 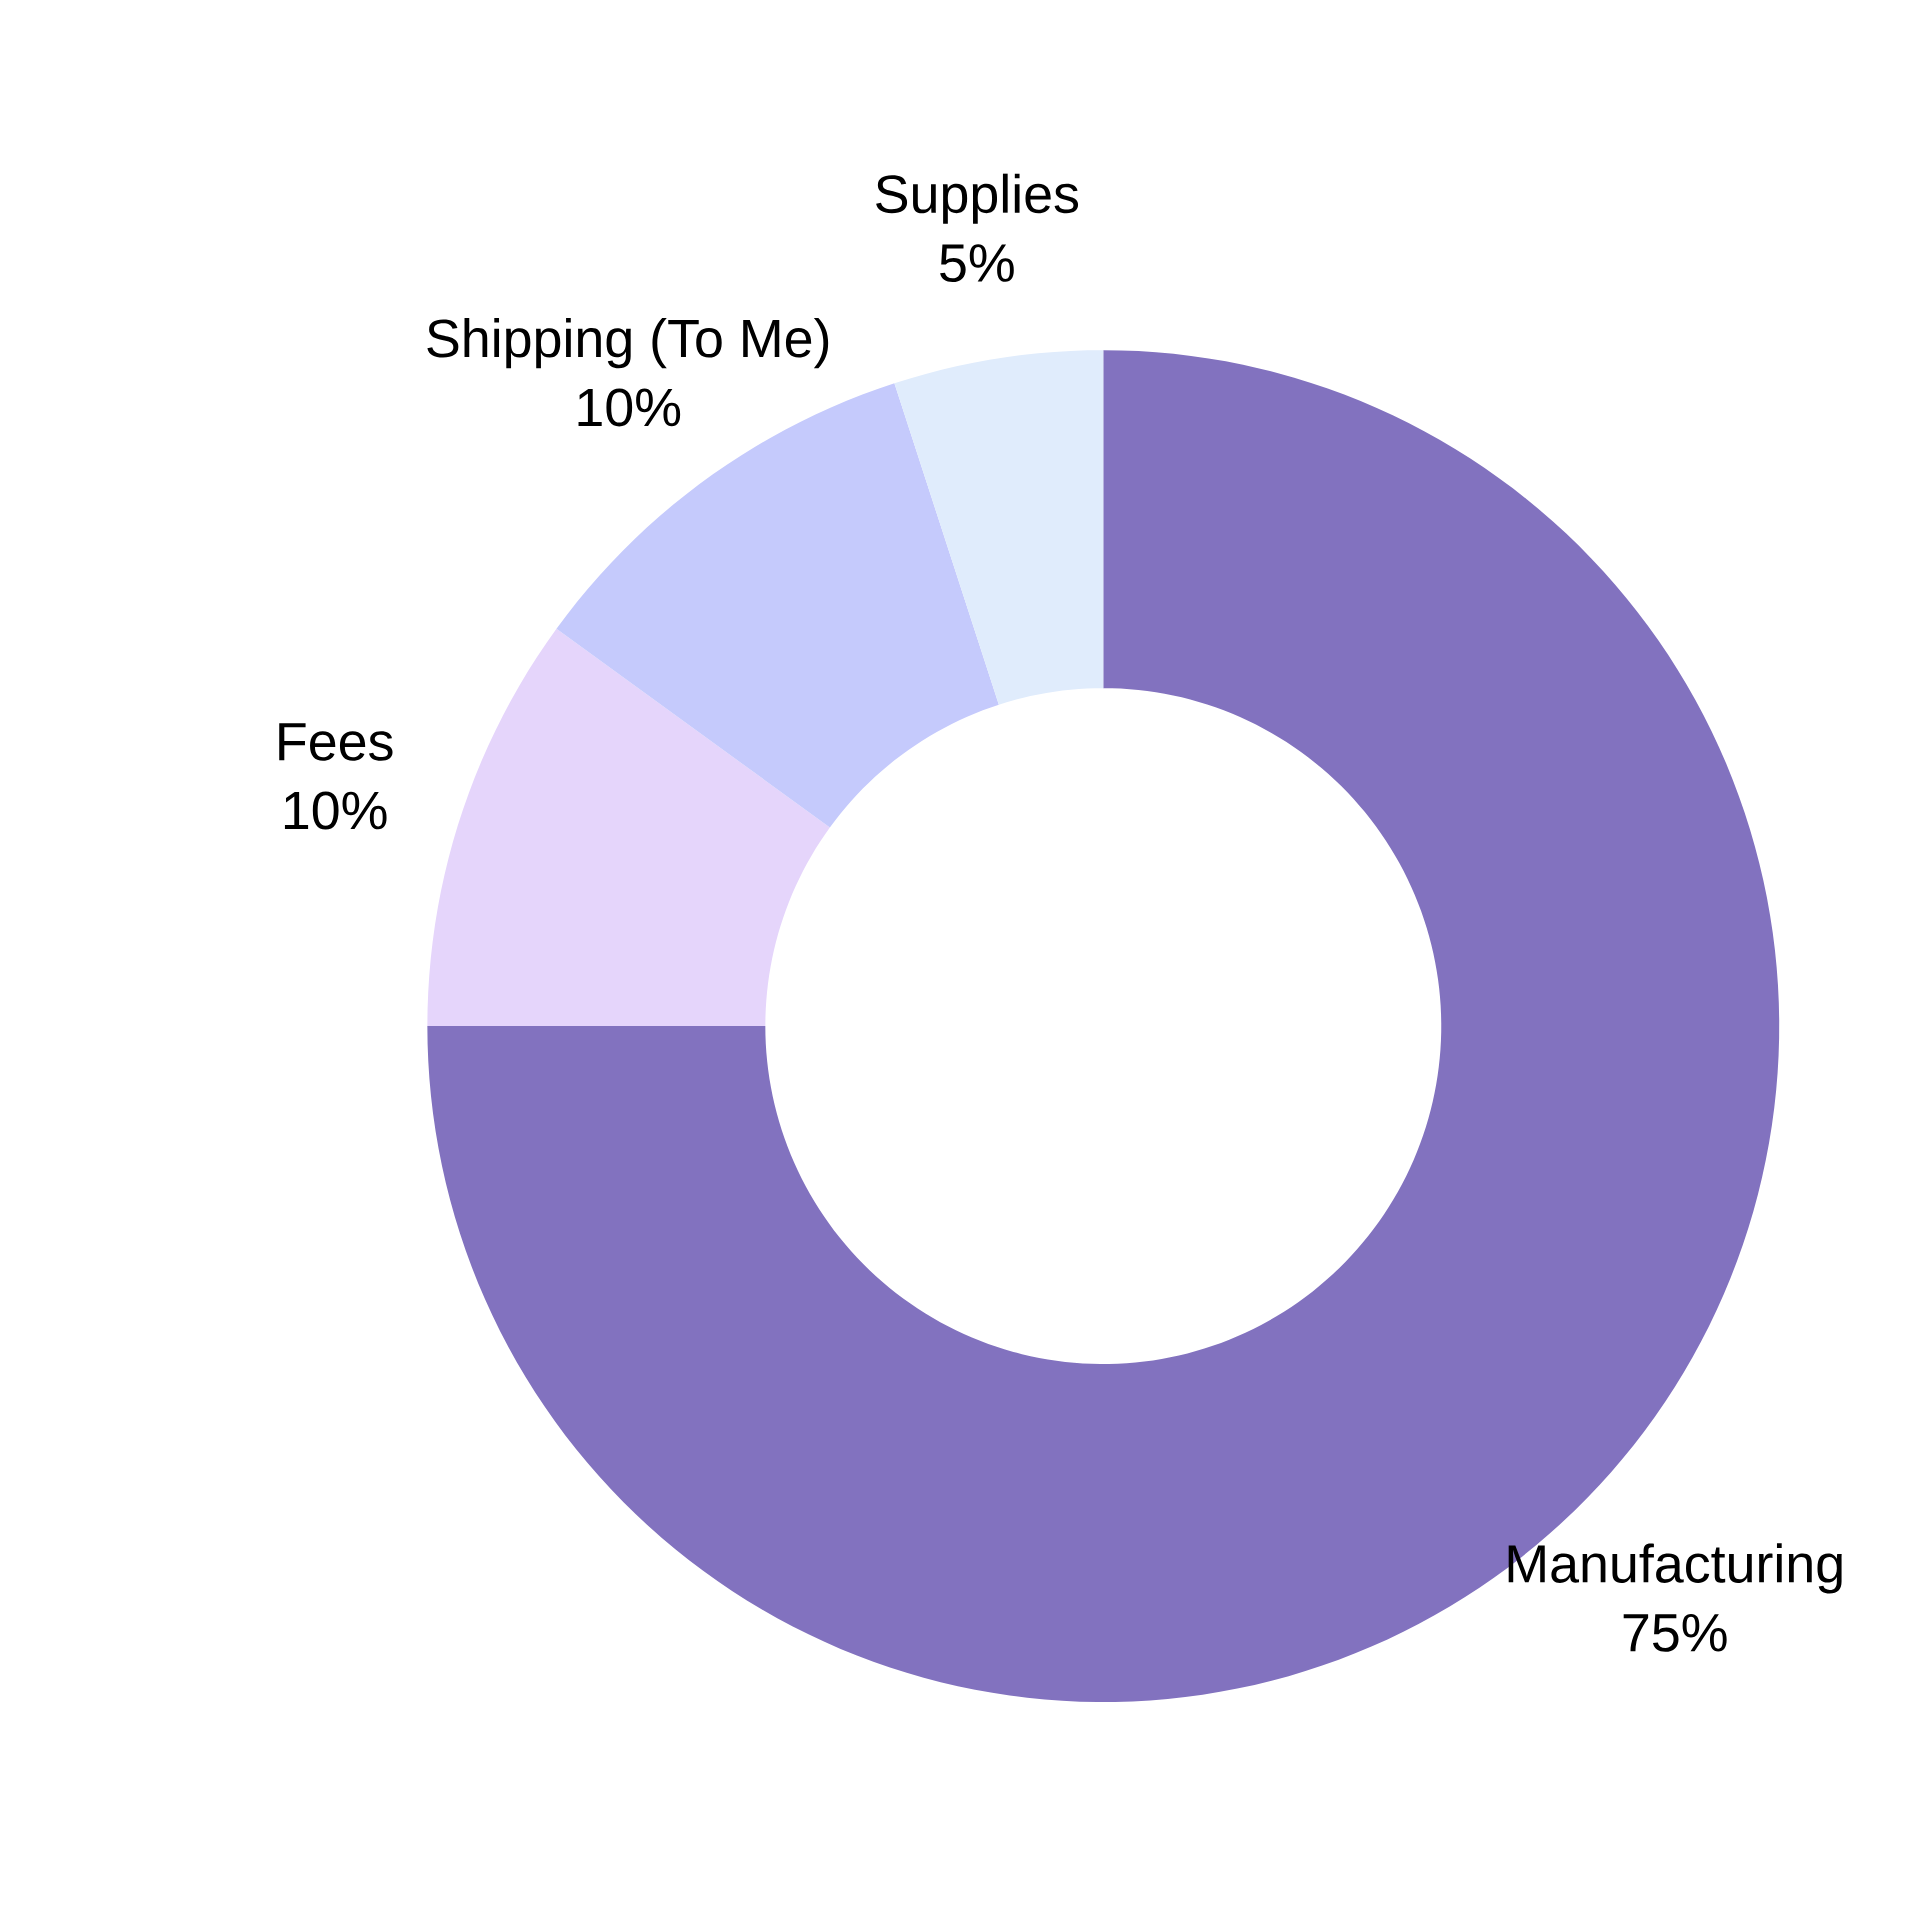 What do you see at coordinates (1675, 1632) in the screenshot?
I see `data-label: 75%` at bounding box center [1675, 1632].